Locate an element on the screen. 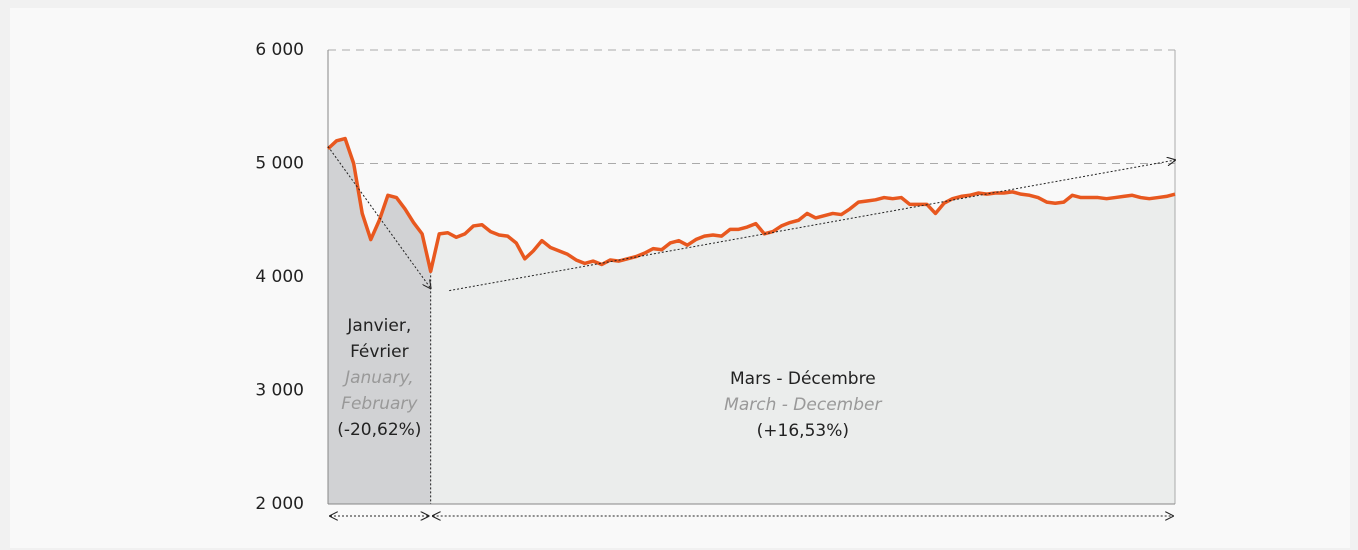 Image resolution: width=1358 pixels, height=550 pixels. period-label: Février is located at coordinates (379, 352).